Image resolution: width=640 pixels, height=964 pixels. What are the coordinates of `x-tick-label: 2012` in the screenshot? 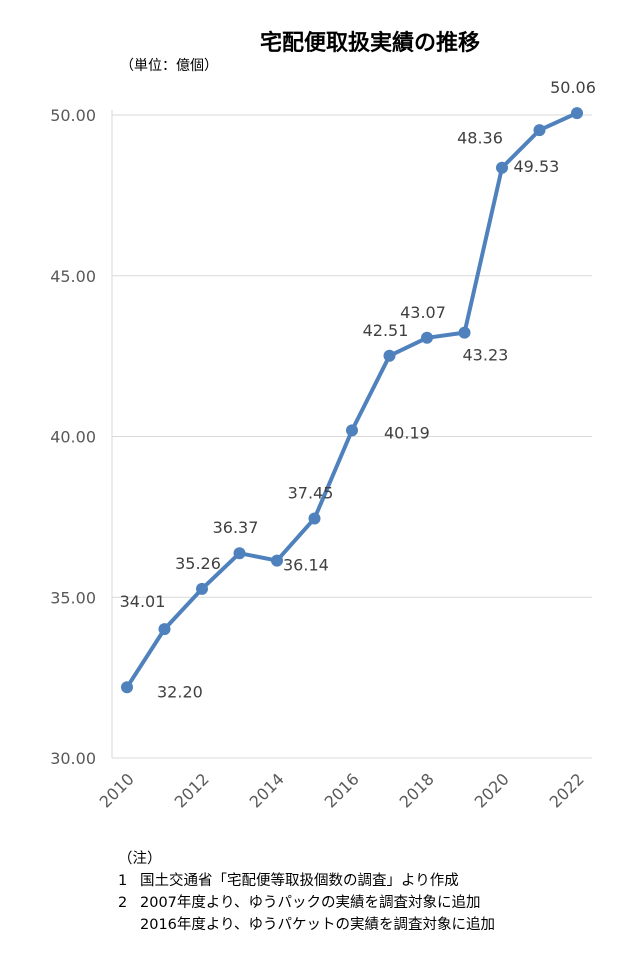 It's located at (192, 790).